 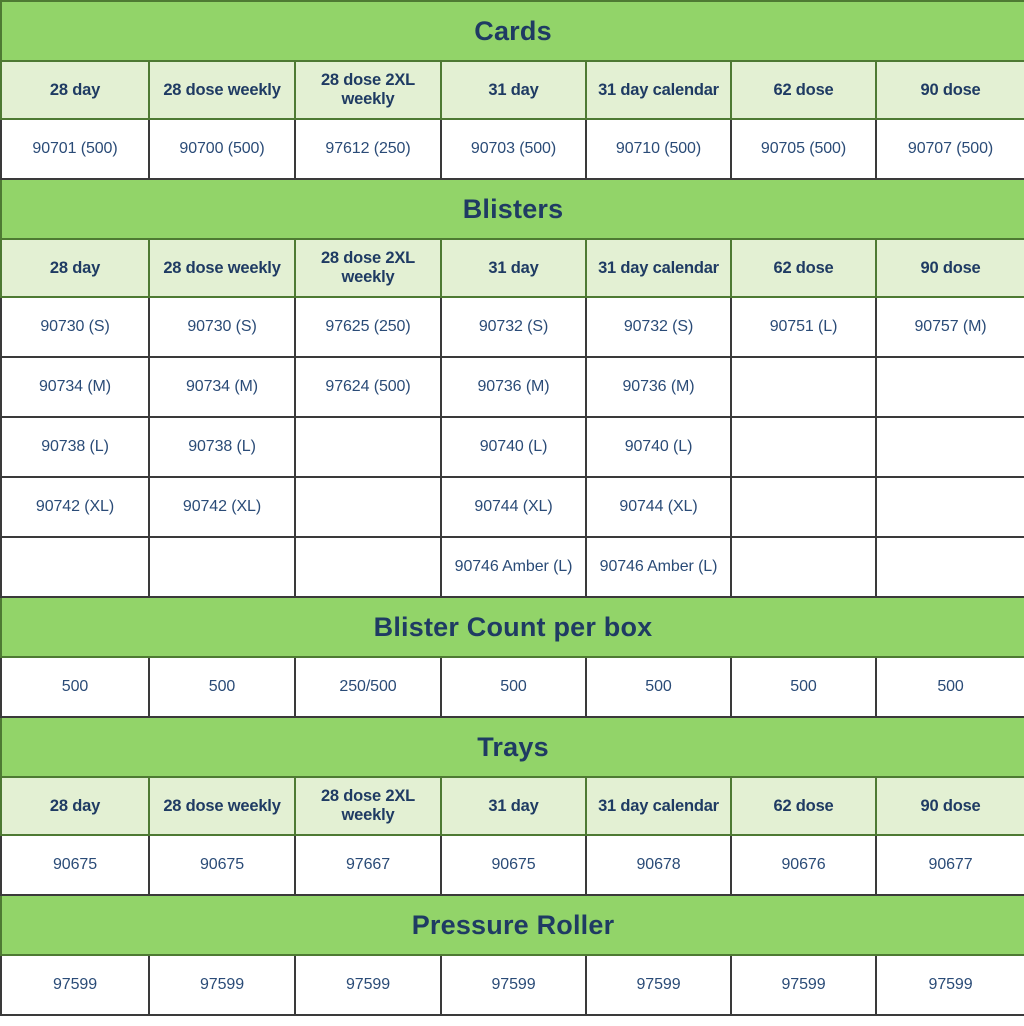 I want to click on section-title: Cards, so click(x=512, y=31).